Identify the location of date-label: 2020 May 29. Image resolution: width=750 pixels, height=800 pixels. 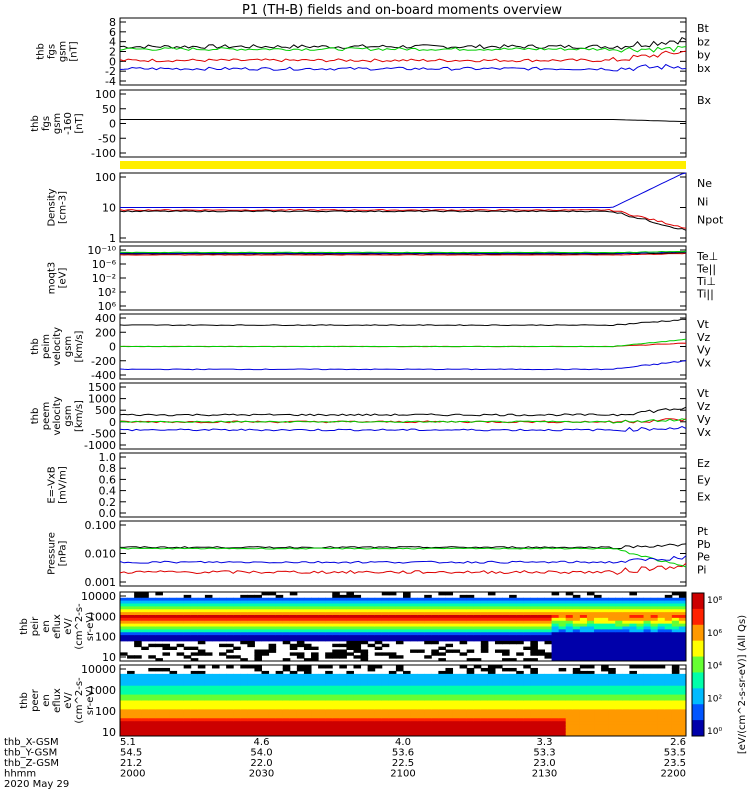
(36, 784).